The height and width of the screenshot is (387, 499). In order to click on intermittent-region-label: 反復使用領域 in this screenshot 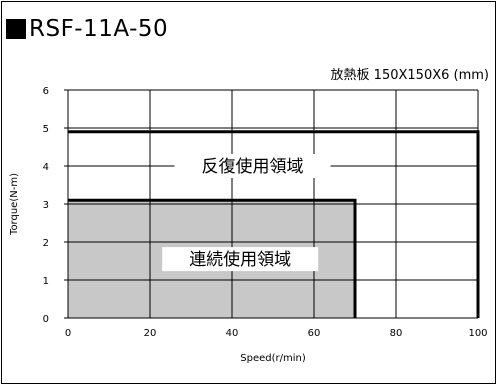, I will do `click(253, 166)`.